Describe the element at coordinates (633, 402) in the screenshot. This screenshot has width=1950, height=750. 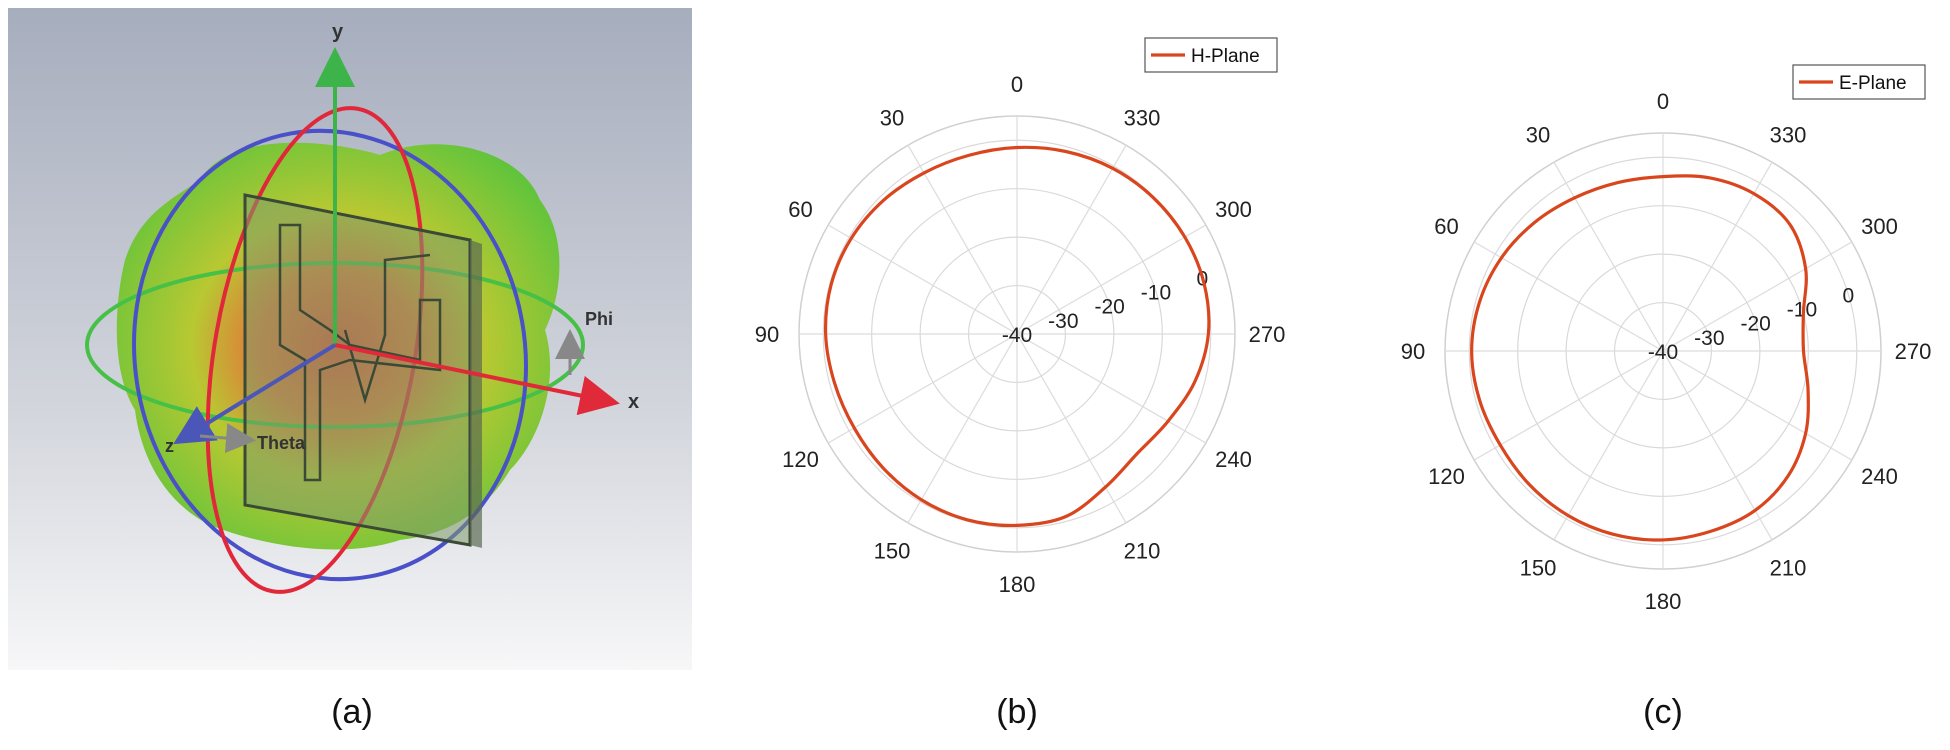
I see `x-axis-label: x` at that location.